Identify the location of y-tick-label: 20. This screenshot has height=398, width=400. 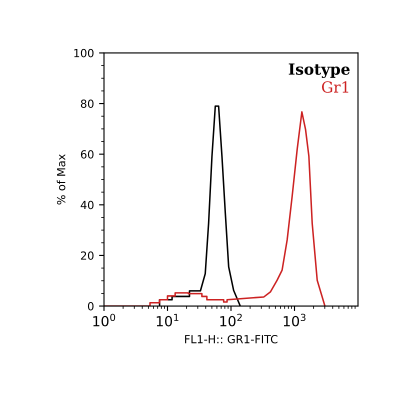
(87, 255).